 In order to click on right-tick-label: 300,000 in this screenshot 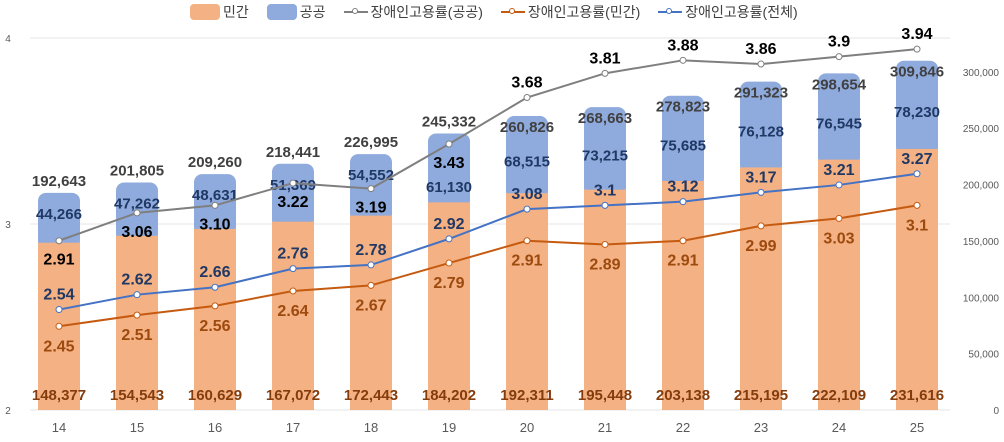, I will do `click(981, 73)`.